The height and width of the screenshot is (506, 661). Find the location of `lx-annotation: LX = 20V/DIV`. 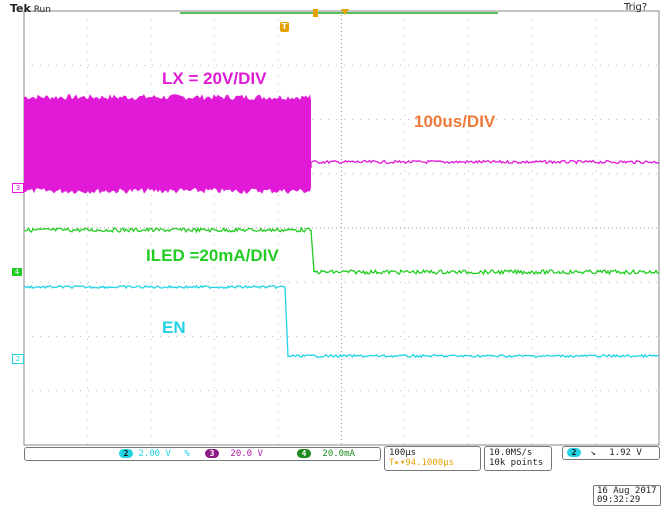

lx-annotation: LX = 20V/DIV is located at coordinates (214, 78).